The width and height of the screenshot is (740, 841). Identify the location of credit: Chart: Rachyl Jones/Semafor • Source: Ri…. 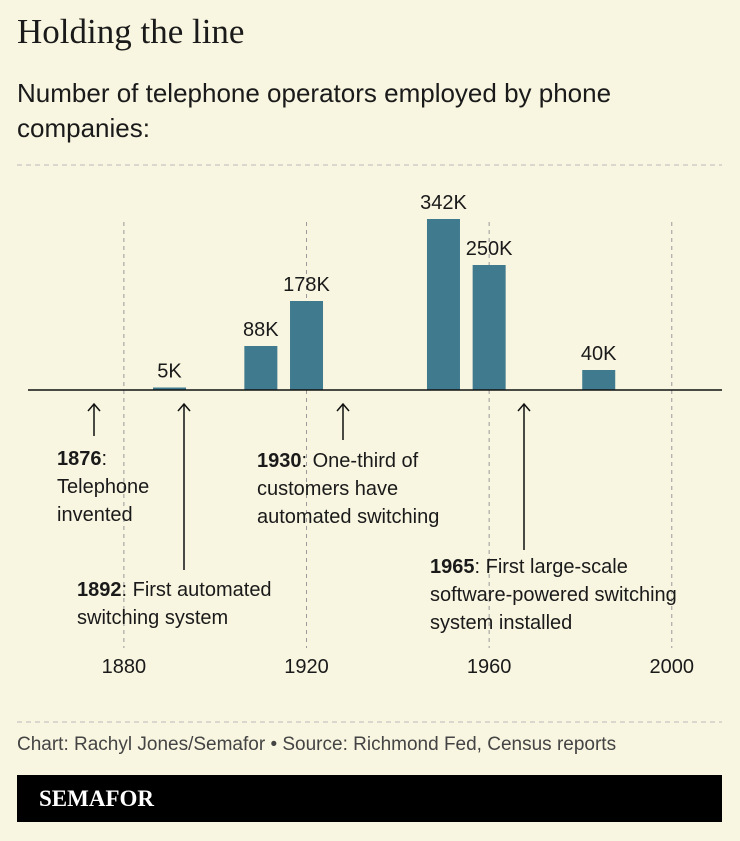
(317, 744).